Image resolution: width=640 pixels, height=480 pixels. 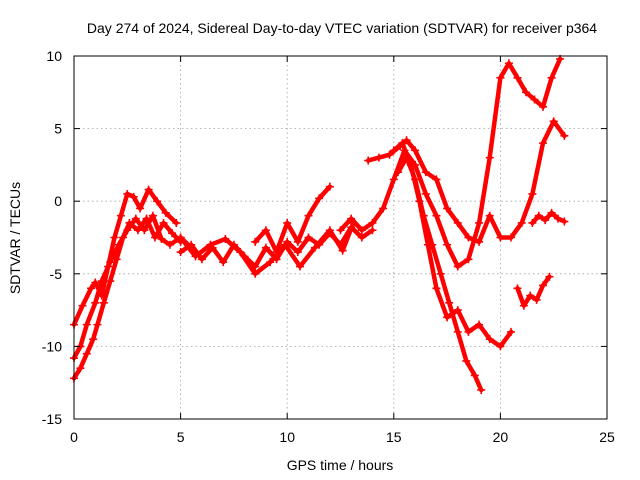 What do you see at coordinates (607, 437) in the screenshot?
I see `x-tick-label: 25` at bounding box center [607, 437].